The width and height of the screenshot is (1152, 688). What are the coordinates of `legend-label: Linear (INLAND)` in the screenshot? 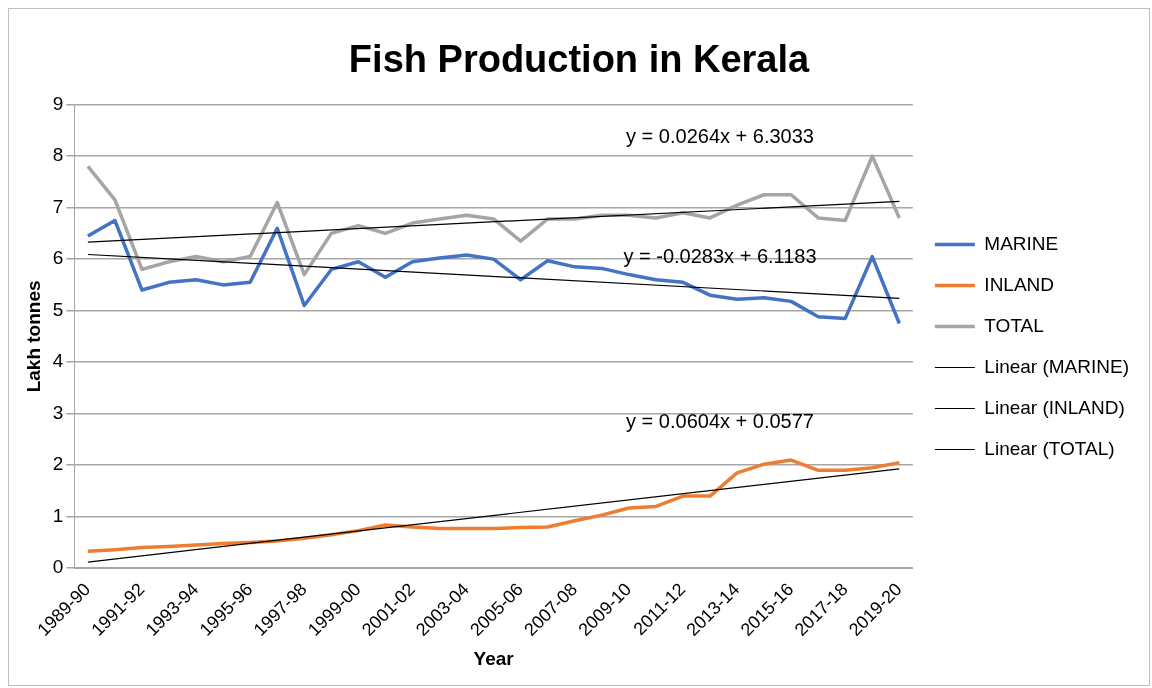 It's located at (1054, 407).